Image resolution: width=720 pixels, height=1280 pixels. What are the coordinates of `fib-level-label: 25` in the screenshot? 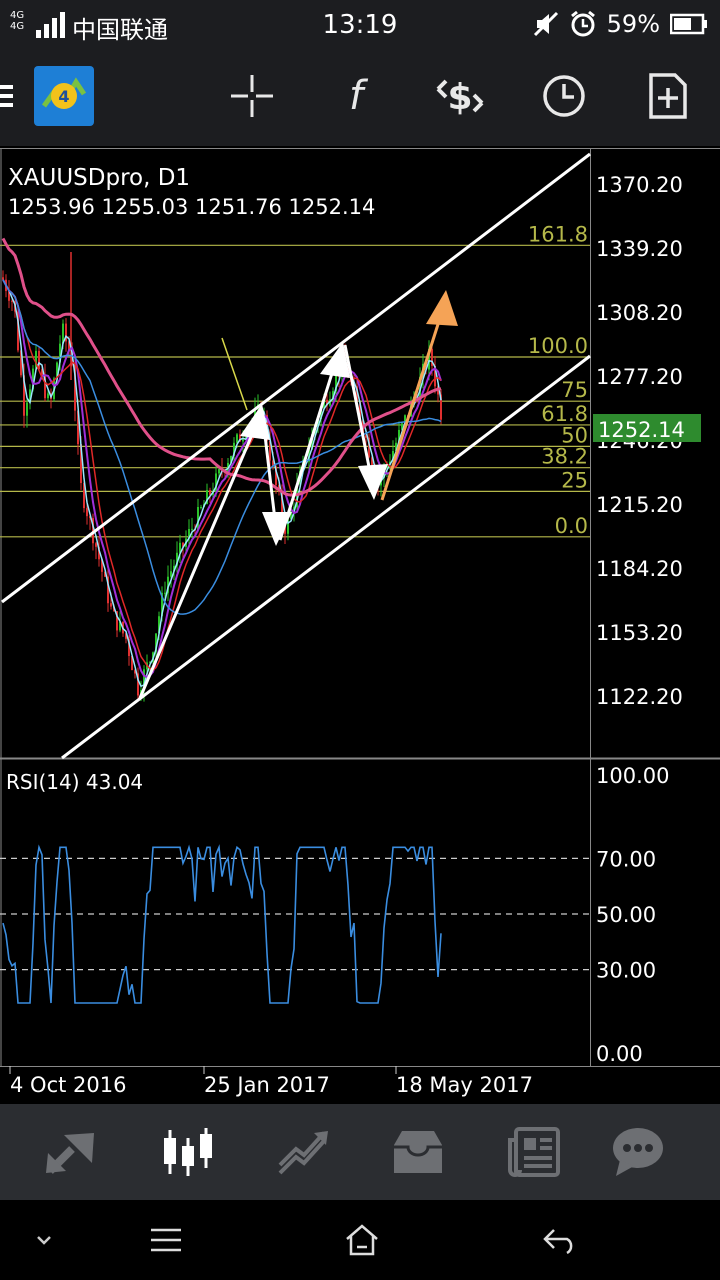 It's located at (574, 480).